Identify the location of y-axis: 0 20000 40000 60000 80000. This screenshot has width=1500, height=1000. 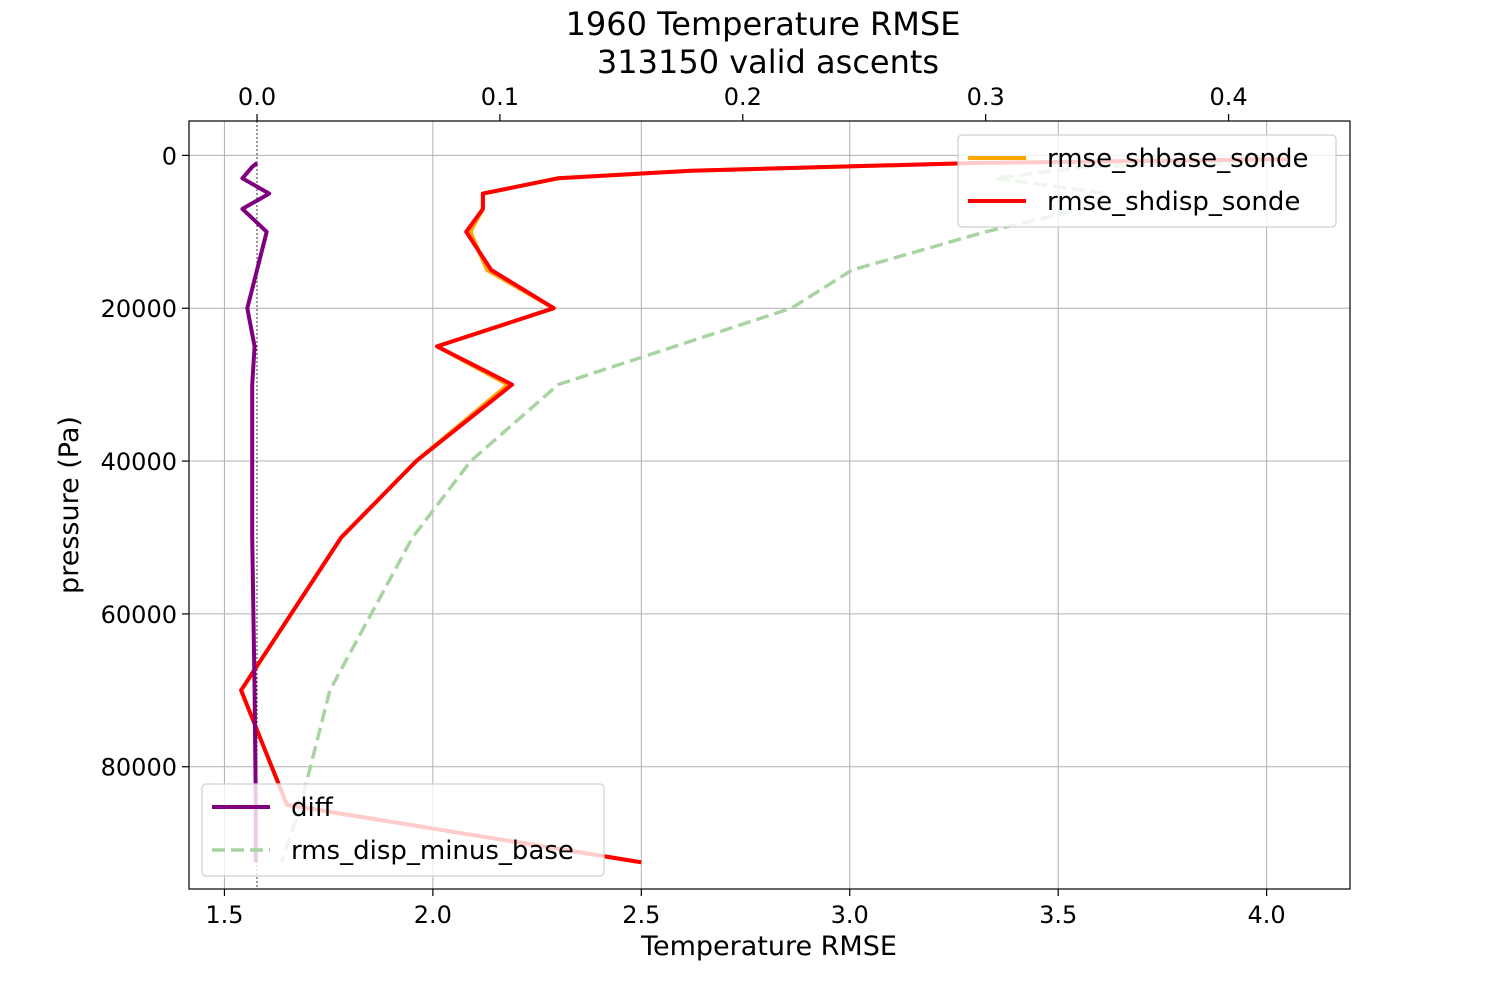
(145, 462).